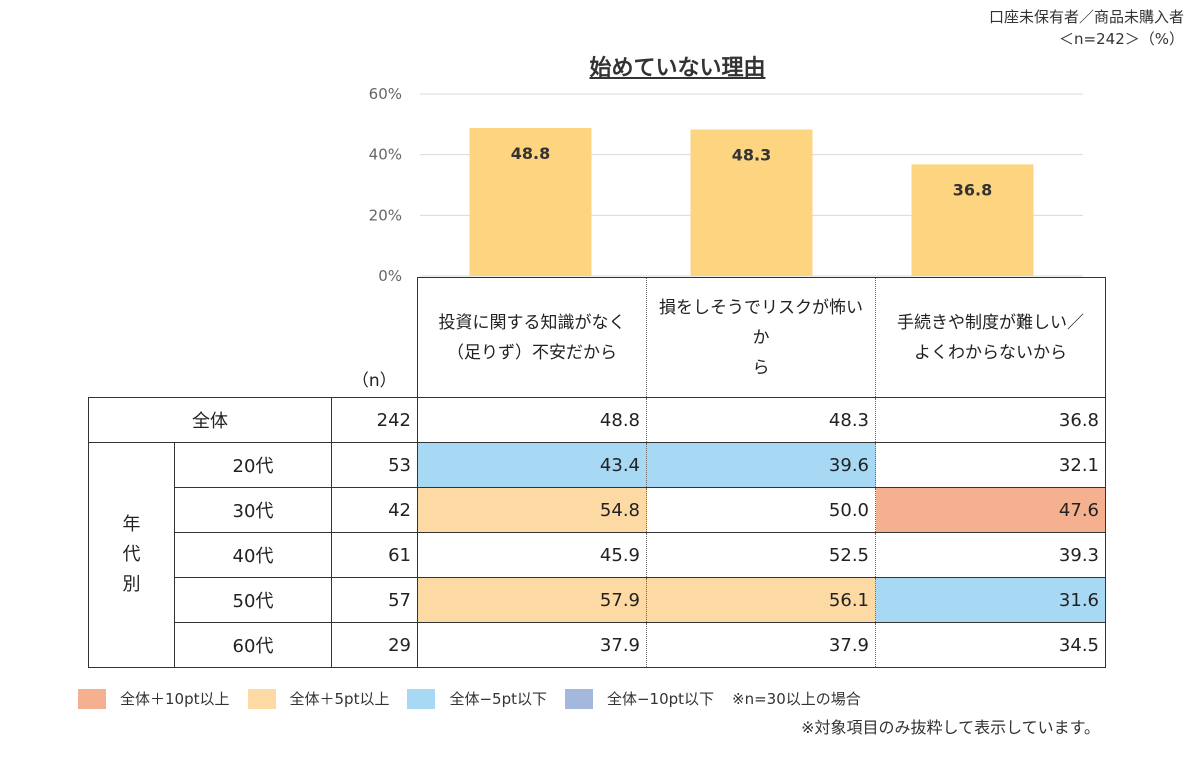 This screenshot has width=1200, height=766. Describe the element at coordinates (532, 465) in the screenshot. I see `age-row-value: 43.4` at that location.